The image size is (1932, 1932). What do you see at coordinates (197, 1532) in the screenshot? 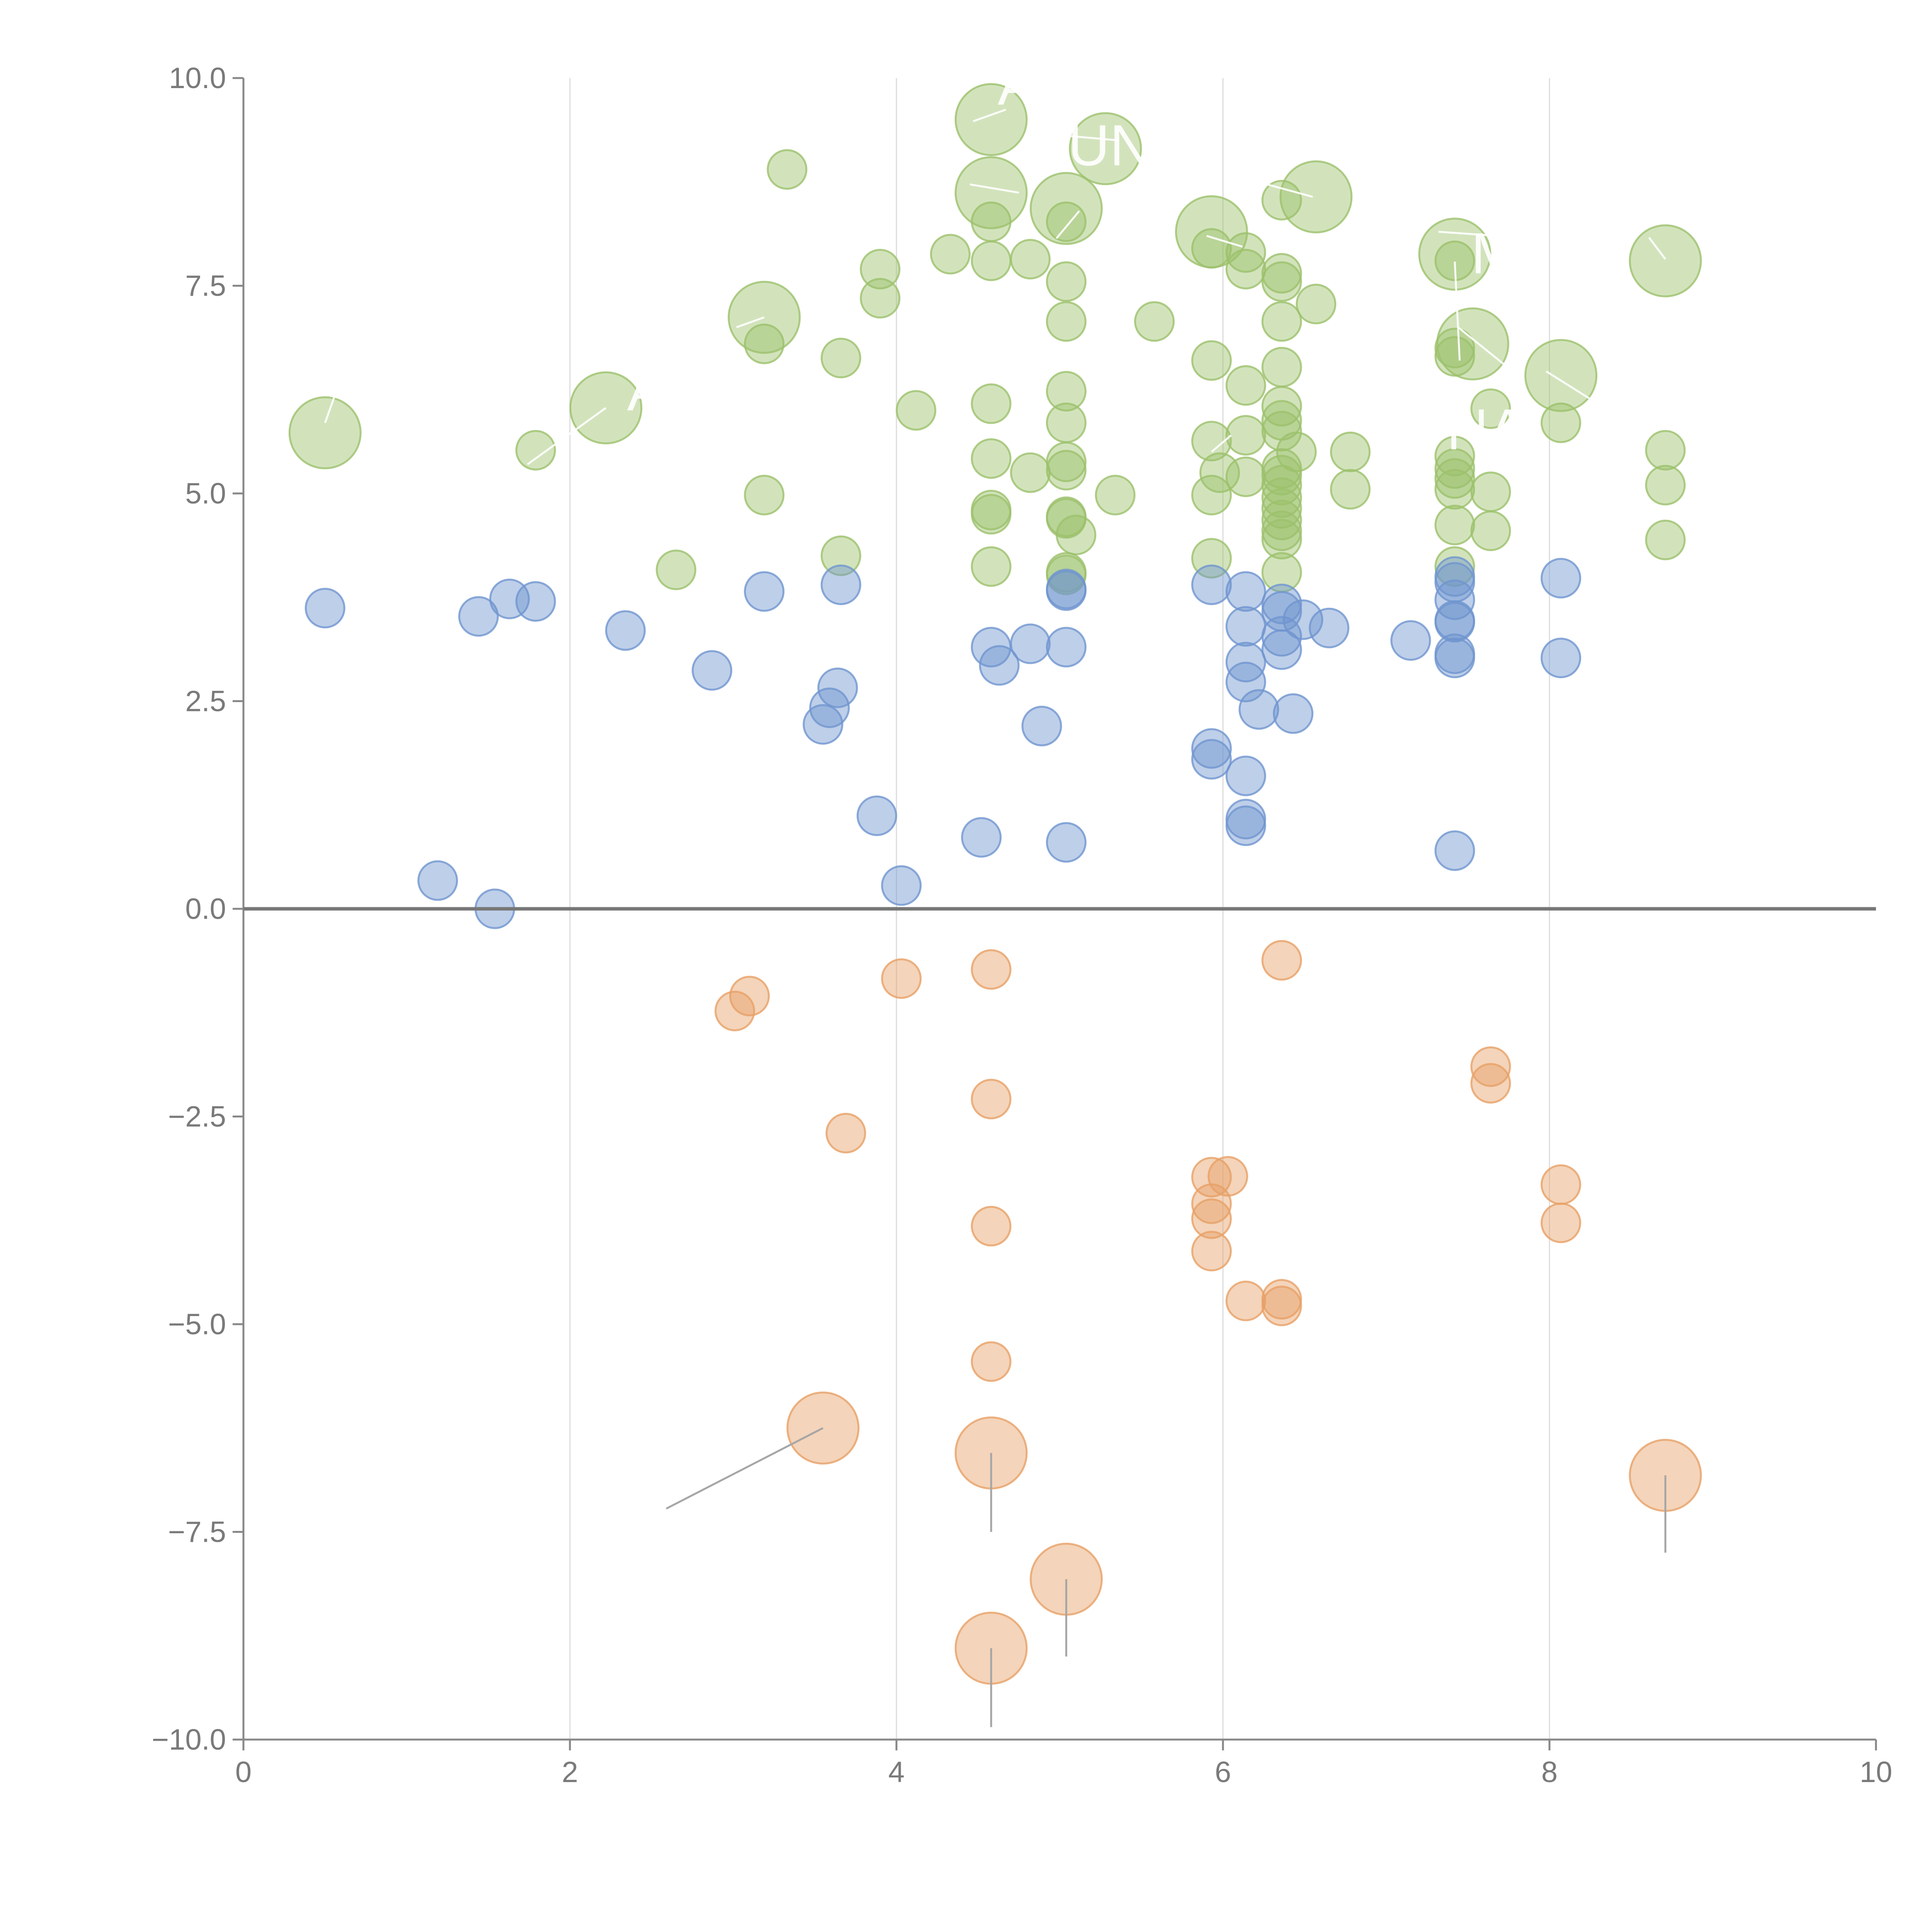
I see `y-tick-label: −7.5` at bounding box center [197, 1532].